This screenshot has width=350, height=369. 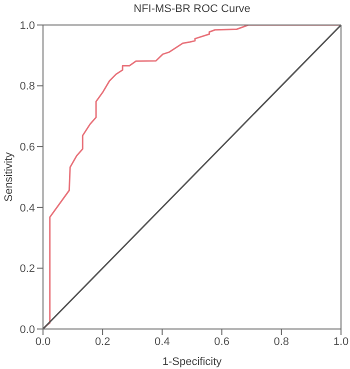 I want to click on y-tick-label: 0.8, so click(x=27, y=86).